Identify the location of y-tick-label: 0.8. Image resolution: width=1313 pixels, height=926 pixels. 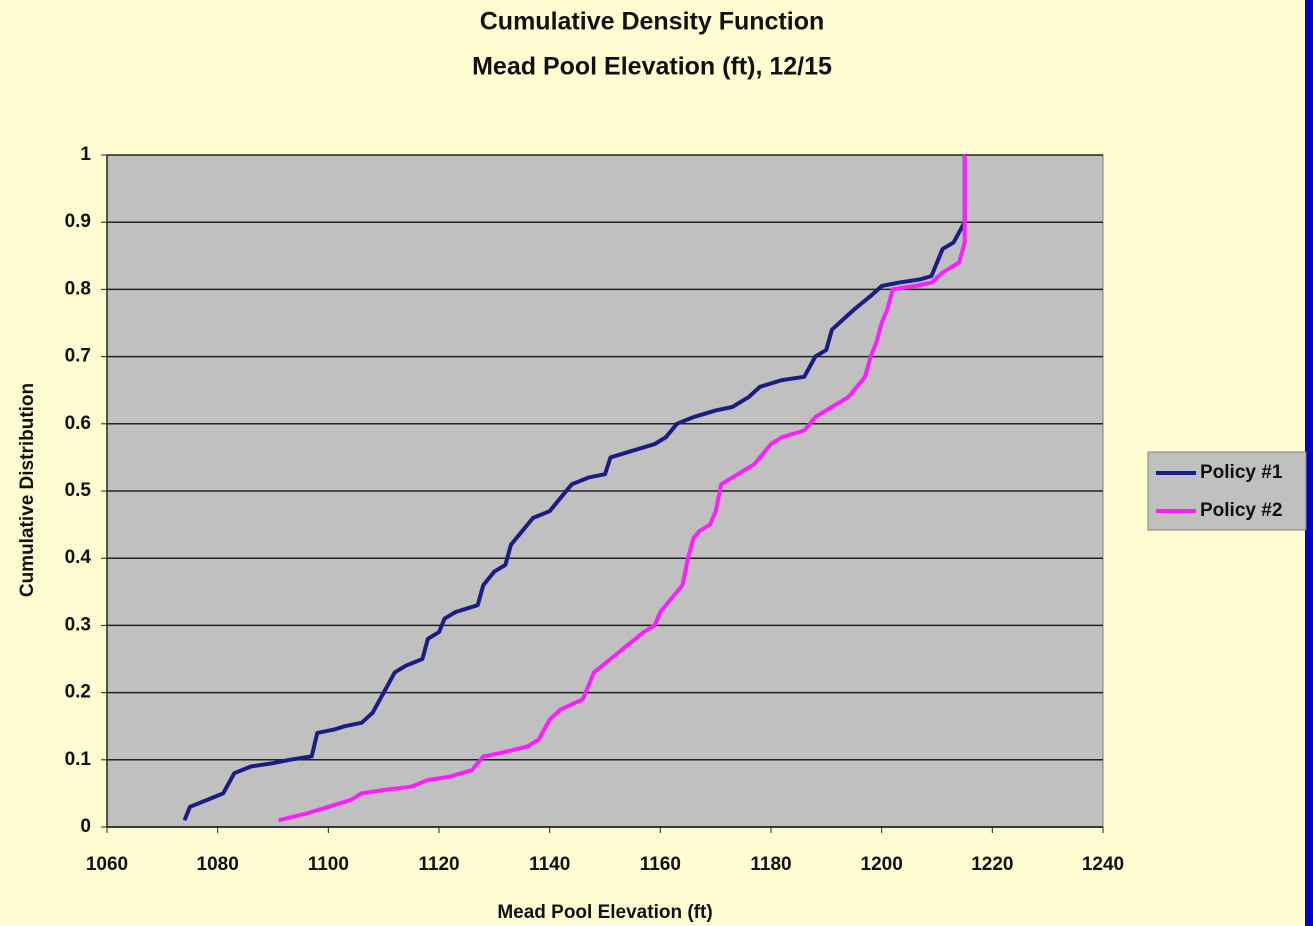
(78, 288).